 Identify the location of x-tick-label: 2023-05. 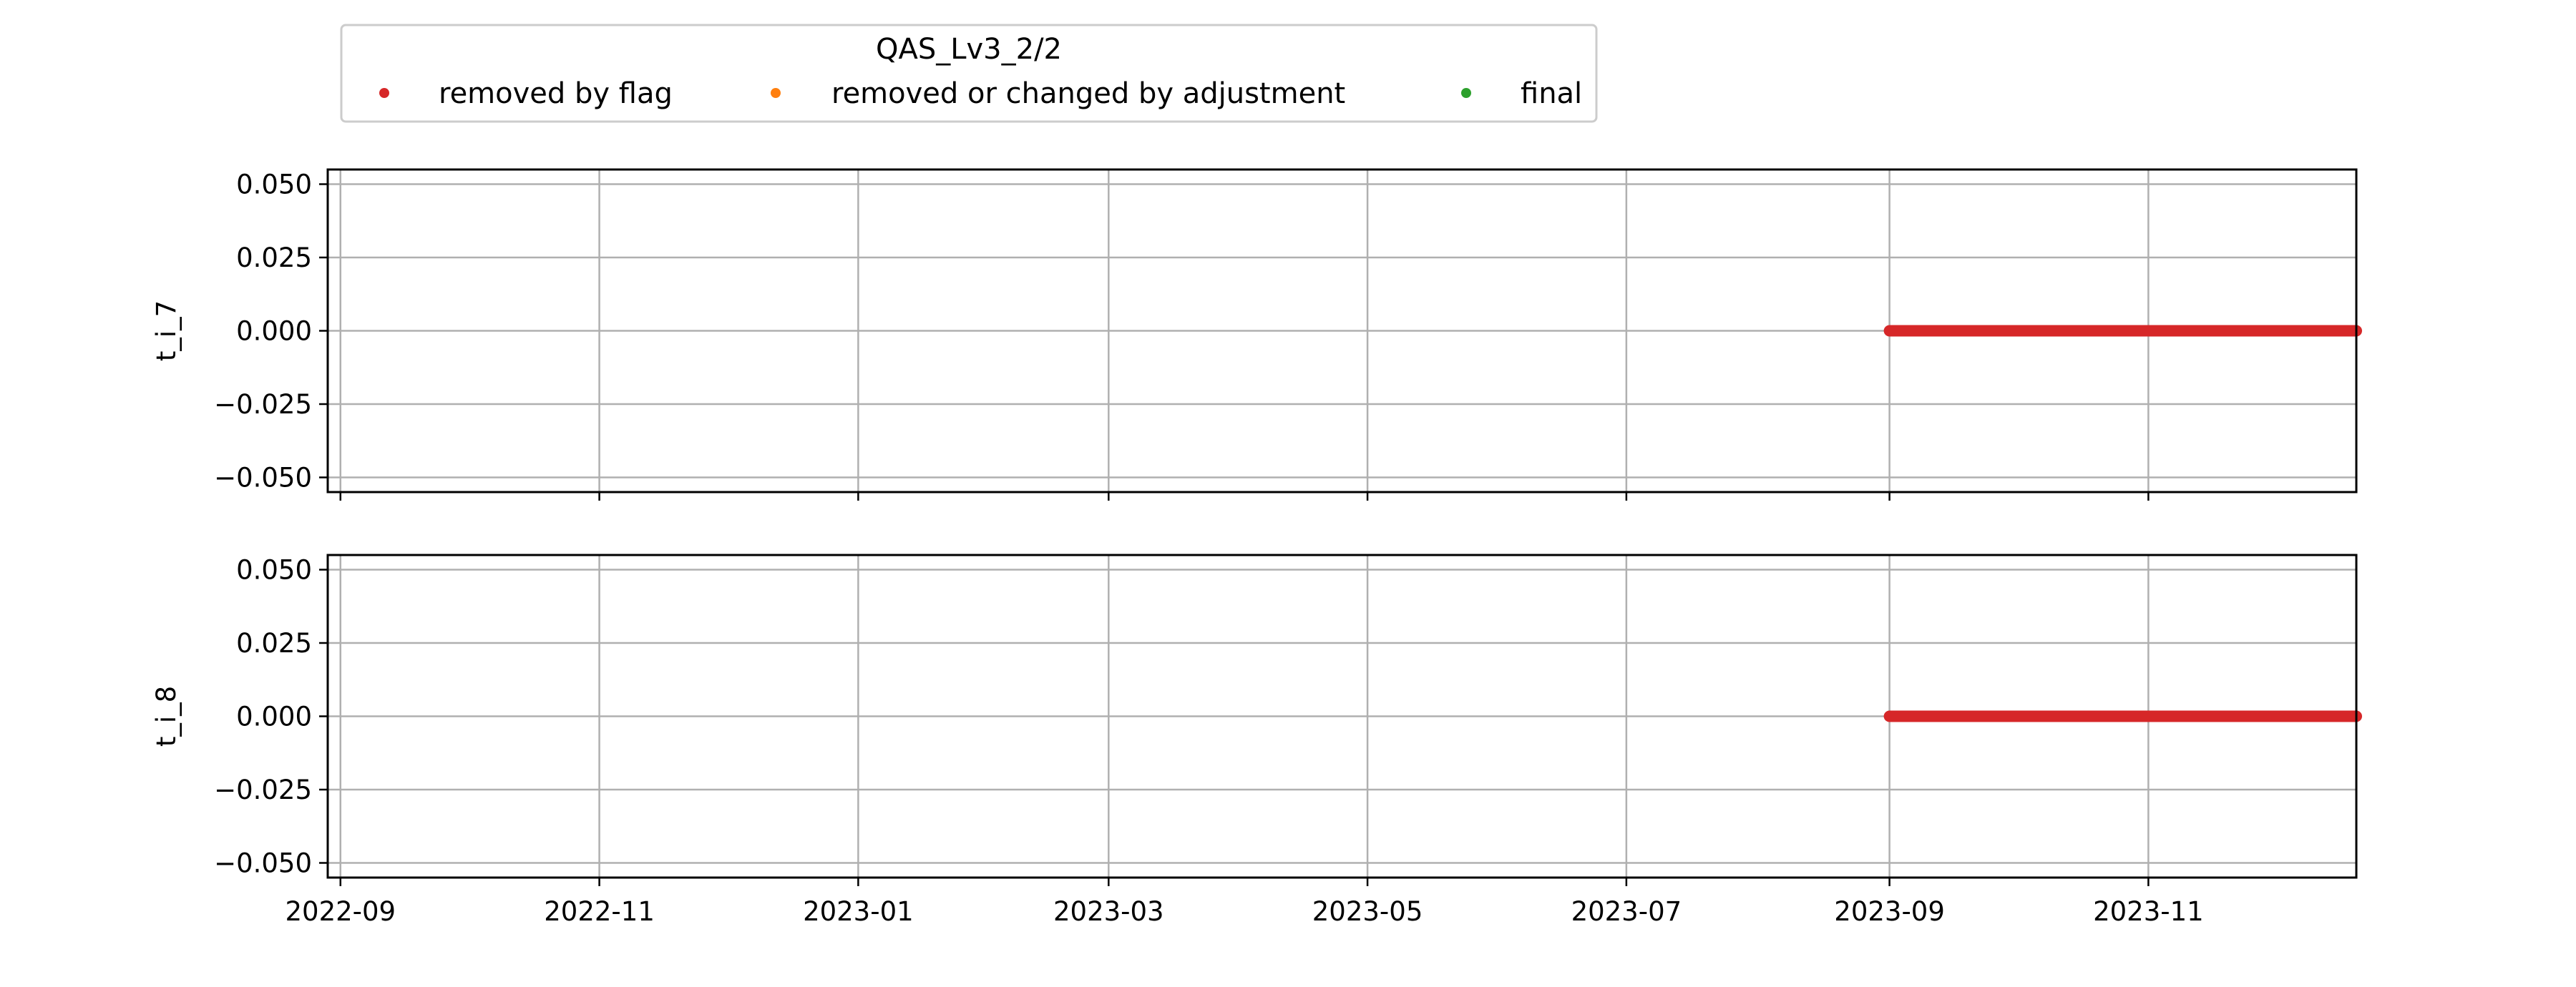
(1367, 911).